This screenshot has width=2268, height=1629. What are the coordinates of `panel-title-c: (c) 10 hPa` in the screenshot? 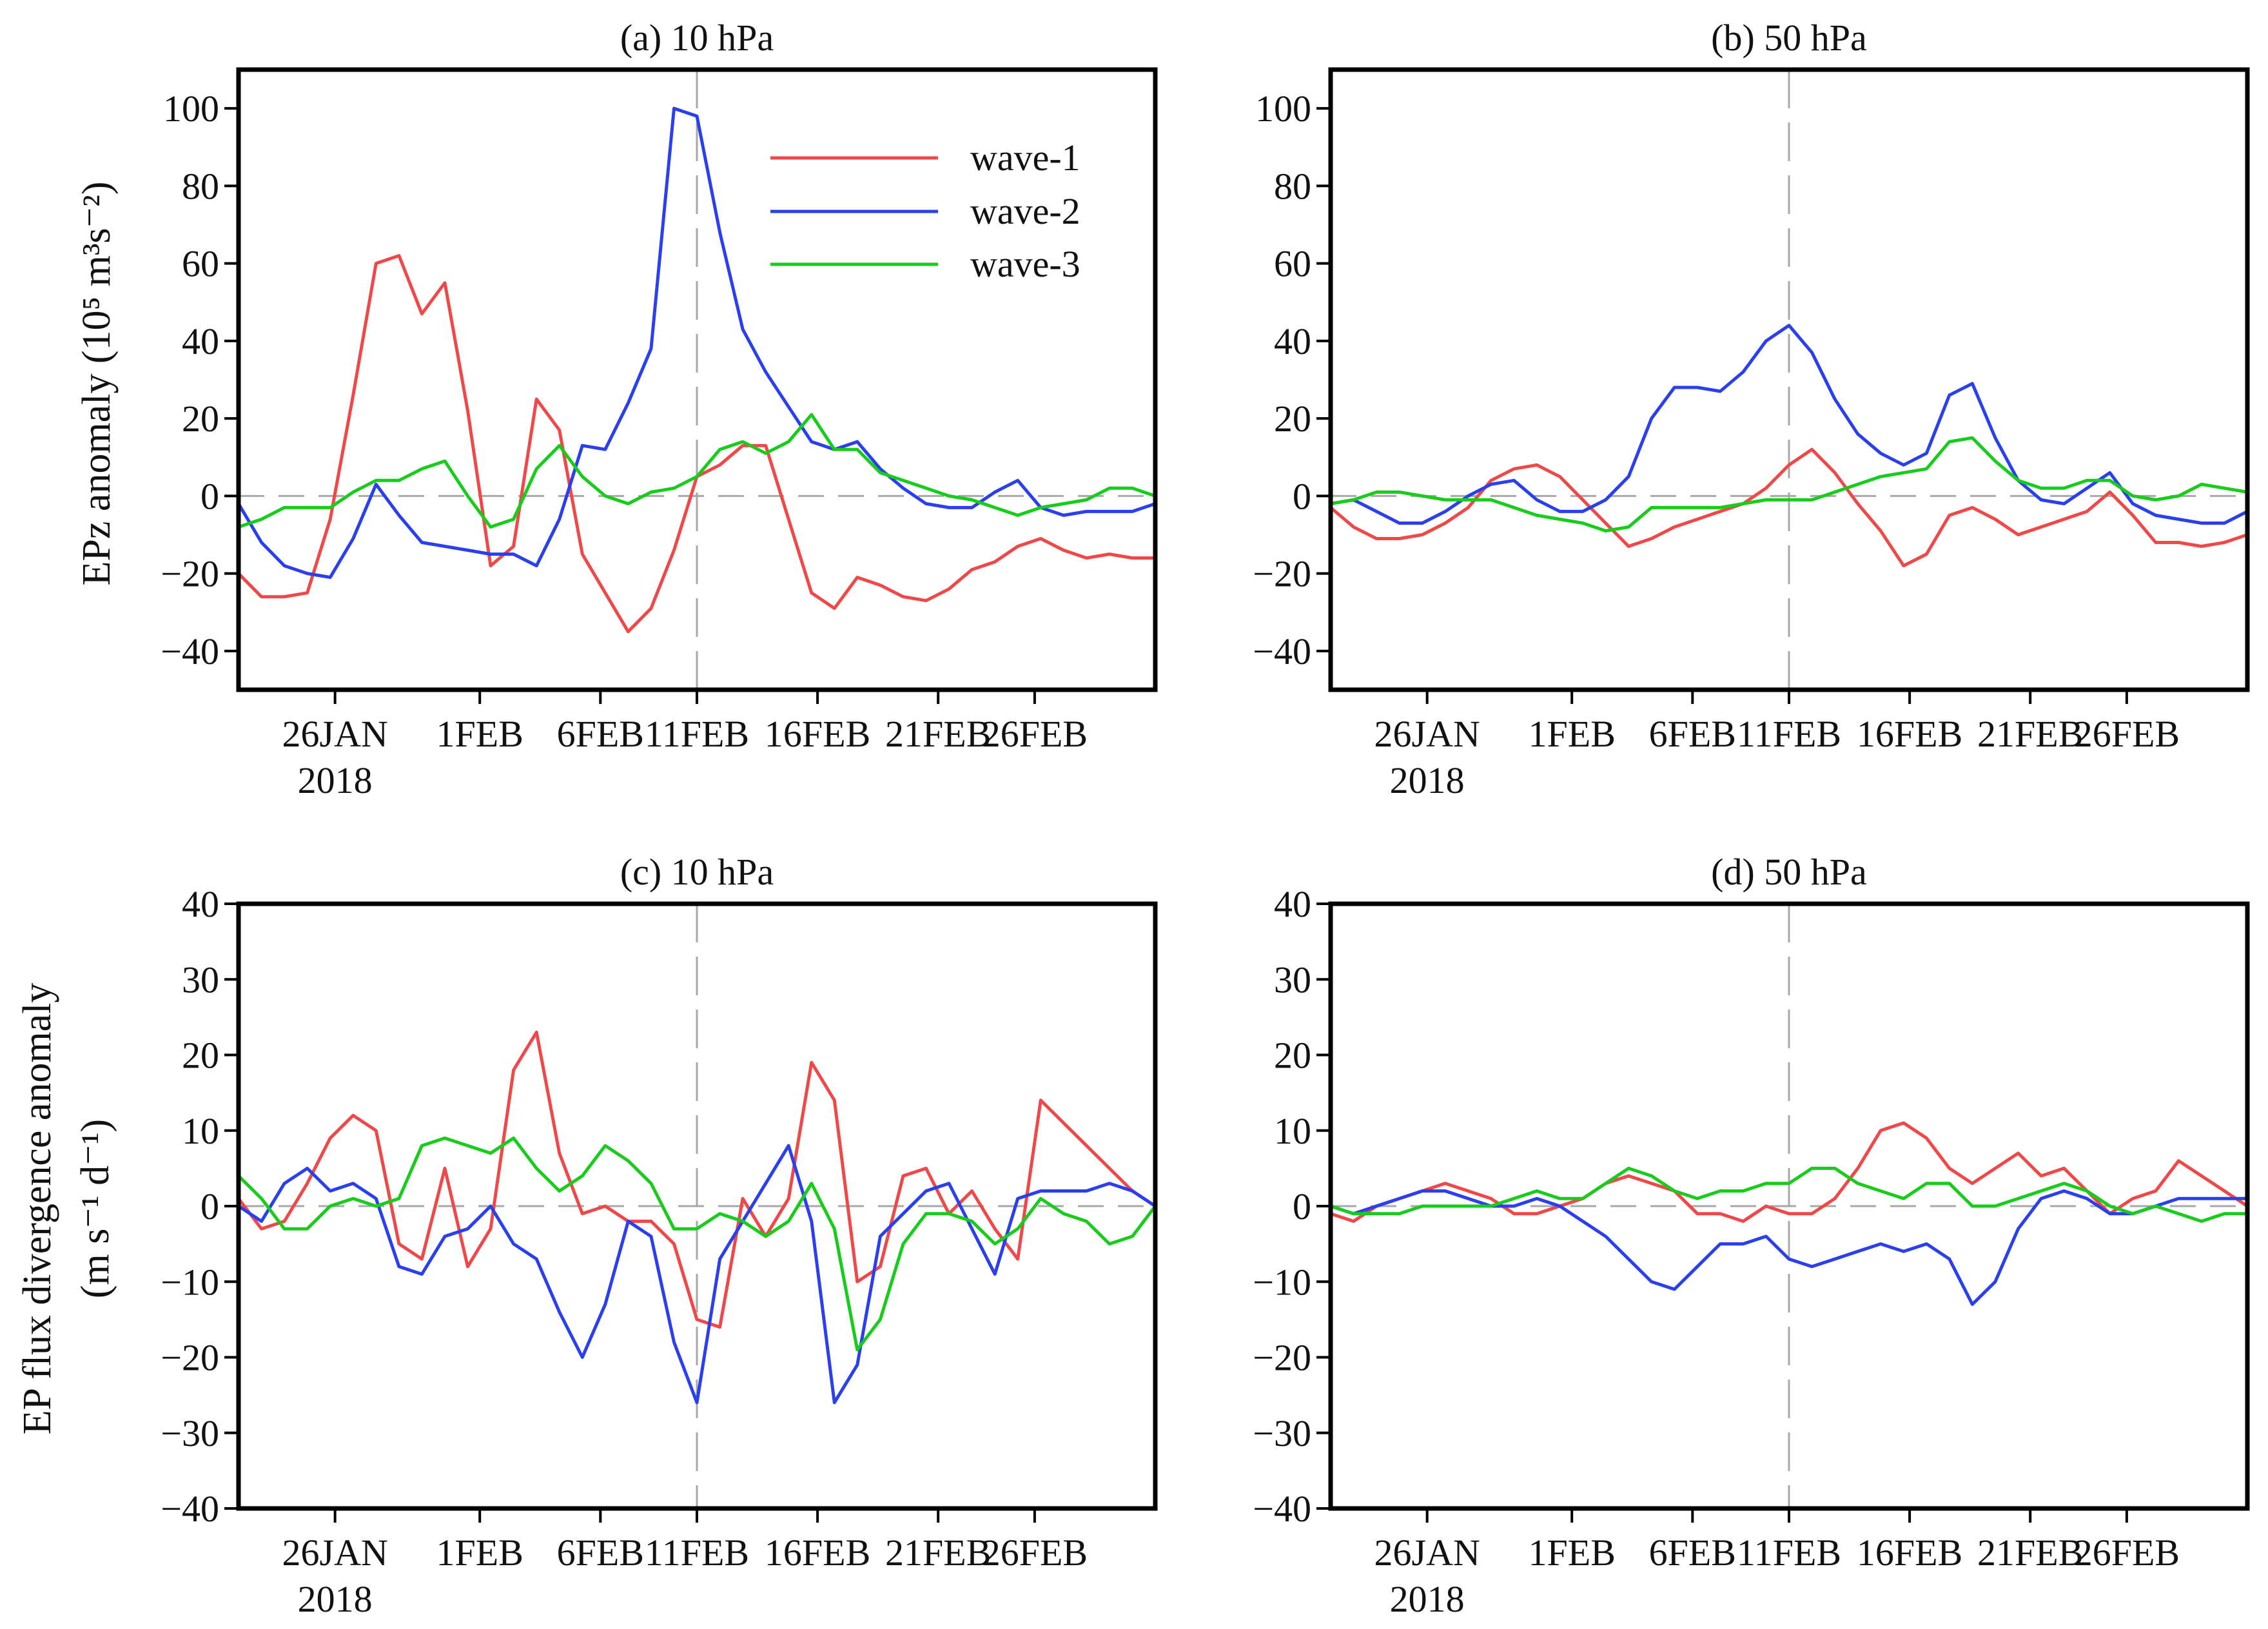 It's located at (697, 872).